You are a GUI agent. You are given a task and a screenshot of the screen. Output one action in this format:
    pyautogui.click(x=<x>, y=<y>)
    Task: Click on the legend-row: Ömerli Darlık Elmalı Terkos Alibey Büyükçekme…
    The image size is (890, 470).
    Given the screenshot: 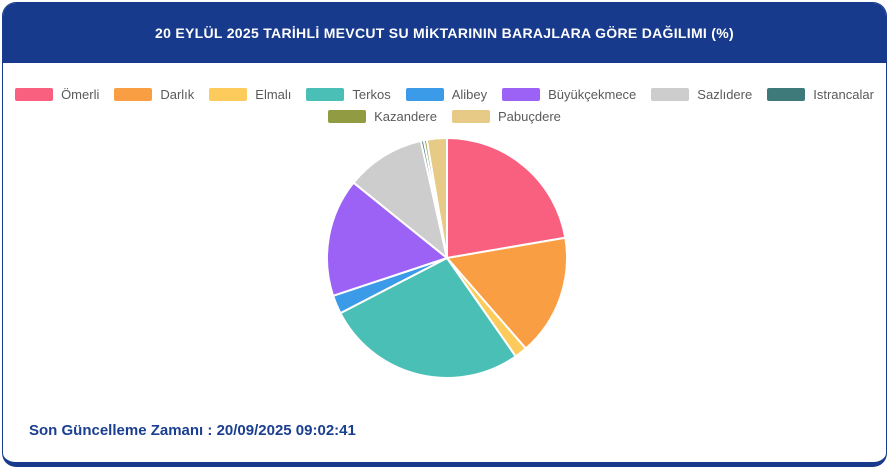 What is the action you would take?
    pyautogui.click(x=444, y=94)
    